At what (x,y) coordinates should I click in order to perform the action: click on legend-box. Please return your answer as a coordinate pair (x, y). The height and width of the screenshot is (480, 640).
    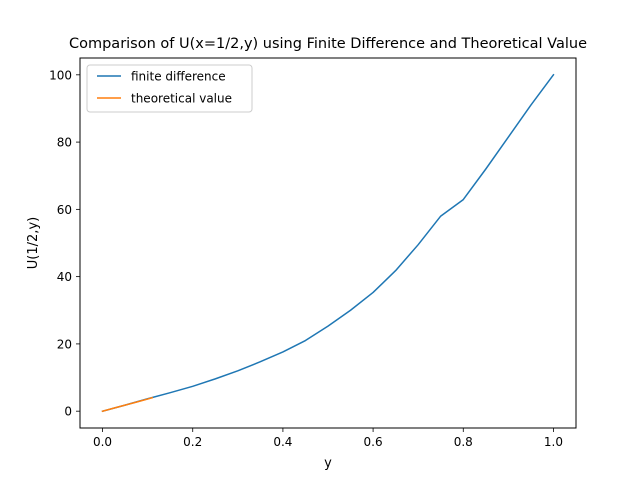
    Looking at the image, I should click on (169, 88).